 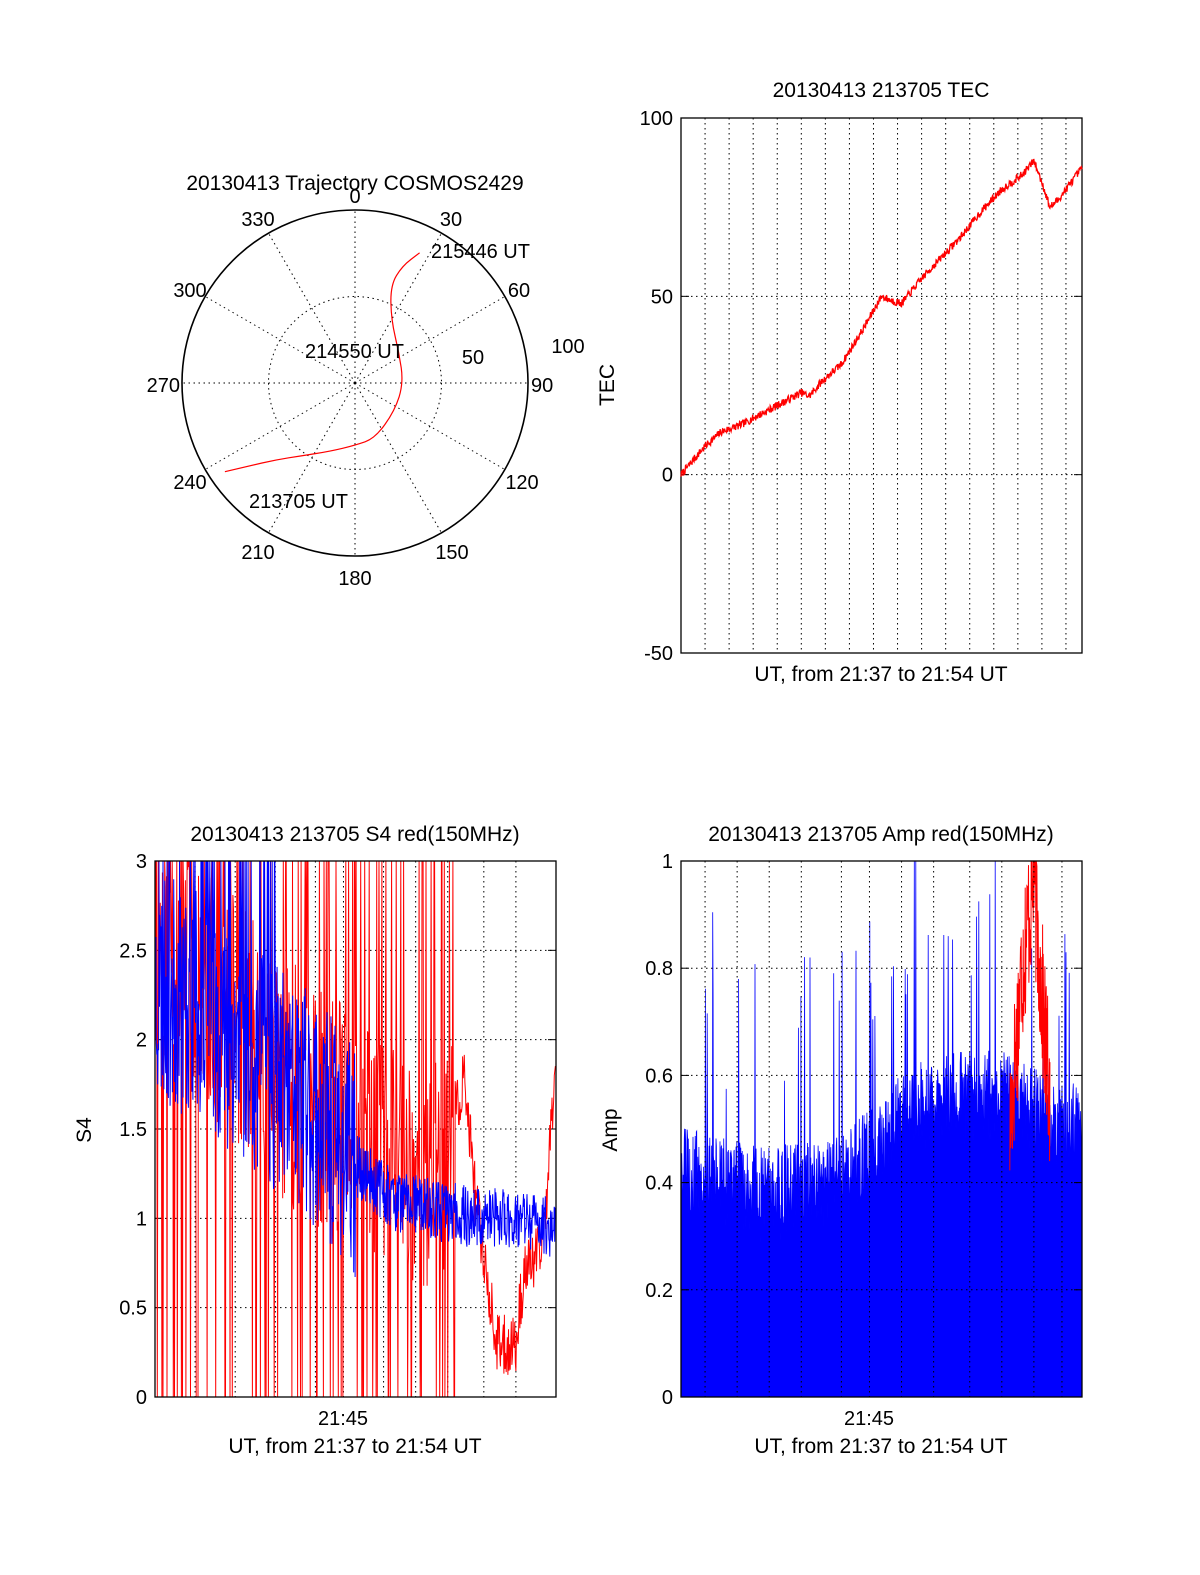 I want to click on polar-angle-label-240: 240, so click(x=189, y=483).